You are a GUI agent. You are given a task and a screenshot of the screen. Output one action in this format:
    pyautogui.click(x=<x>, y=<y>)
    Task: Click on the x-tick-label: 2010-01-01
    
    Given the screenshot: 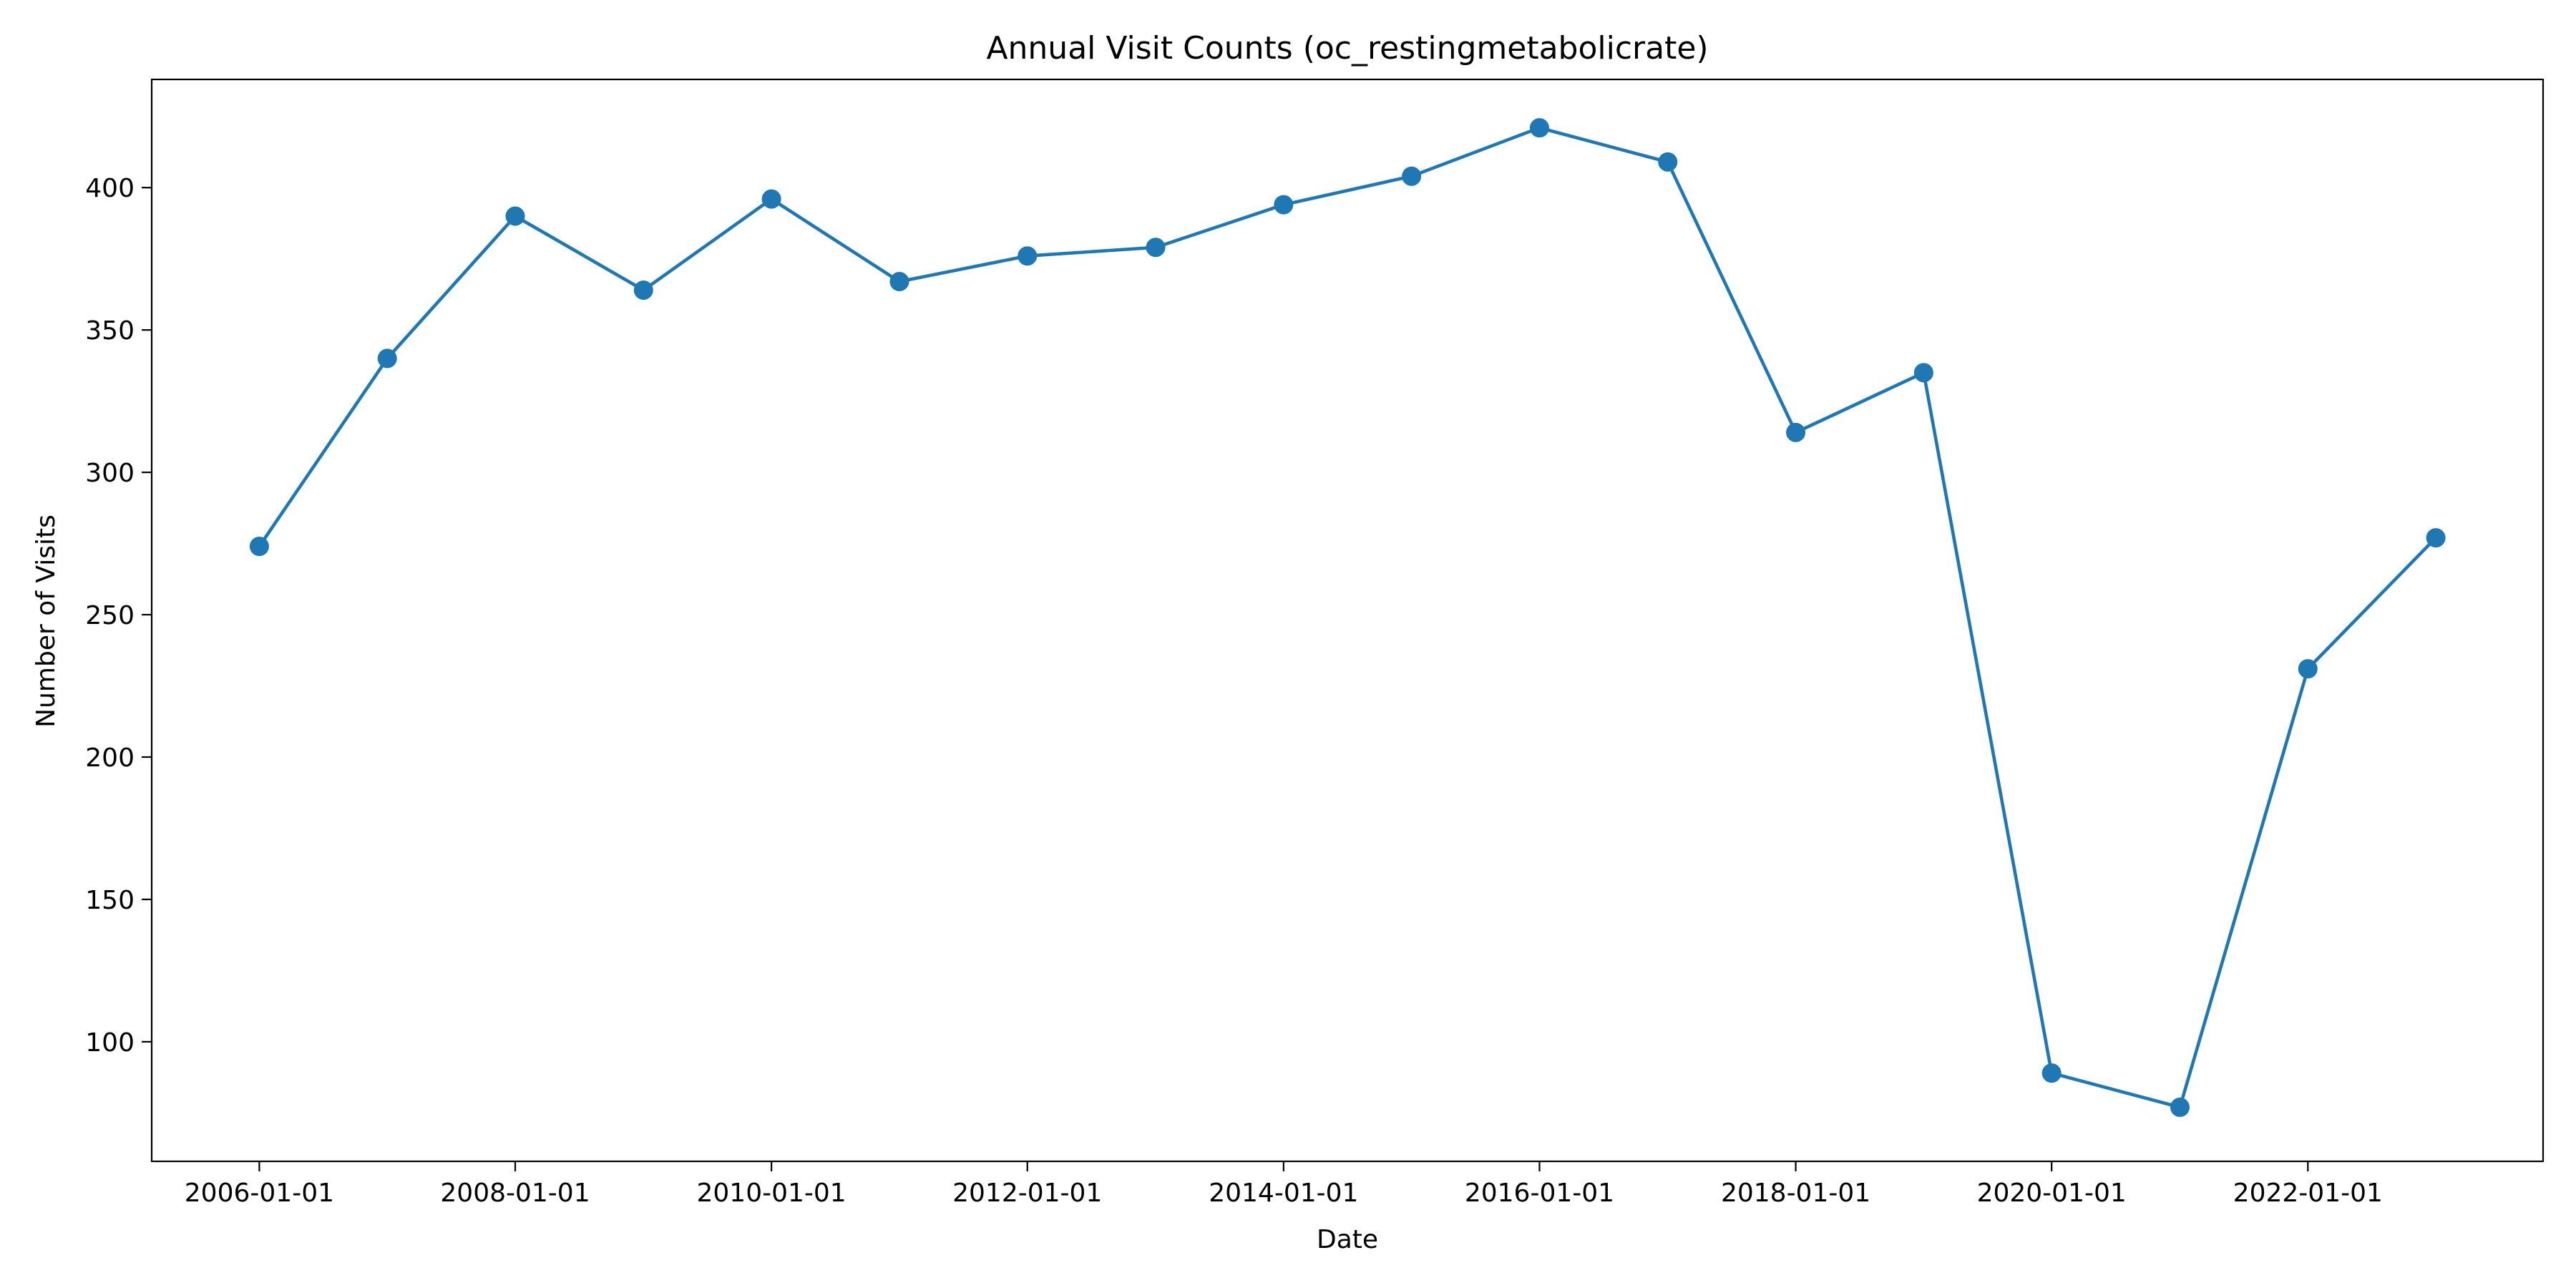 What is the action you would take?
    pyautogui.click(x=772, y=1193)
    